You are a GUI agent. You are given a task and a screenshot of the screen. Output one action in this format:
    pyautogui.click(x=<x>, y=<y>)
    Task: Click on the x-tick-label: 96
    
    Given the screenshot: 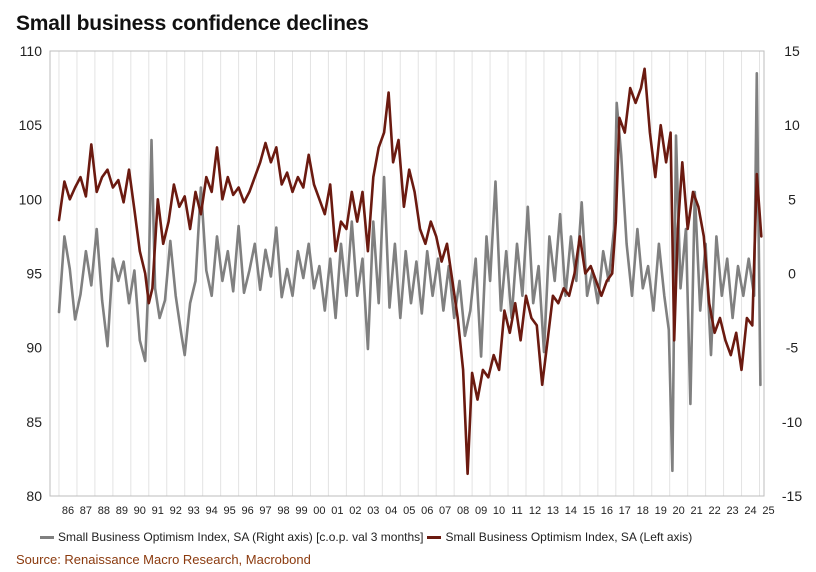 What is the action you would take?
    pyautogui.click(x=247, y=511)
    